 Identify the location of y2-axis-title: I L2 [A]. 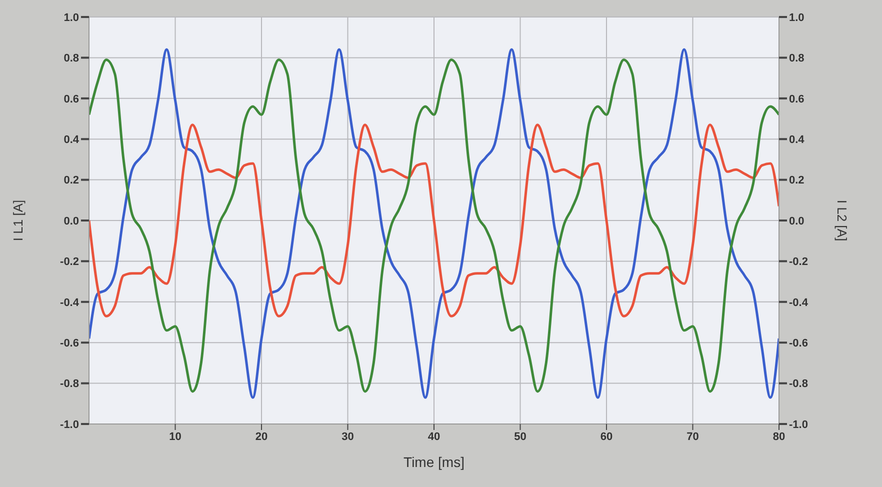
(842, 221).